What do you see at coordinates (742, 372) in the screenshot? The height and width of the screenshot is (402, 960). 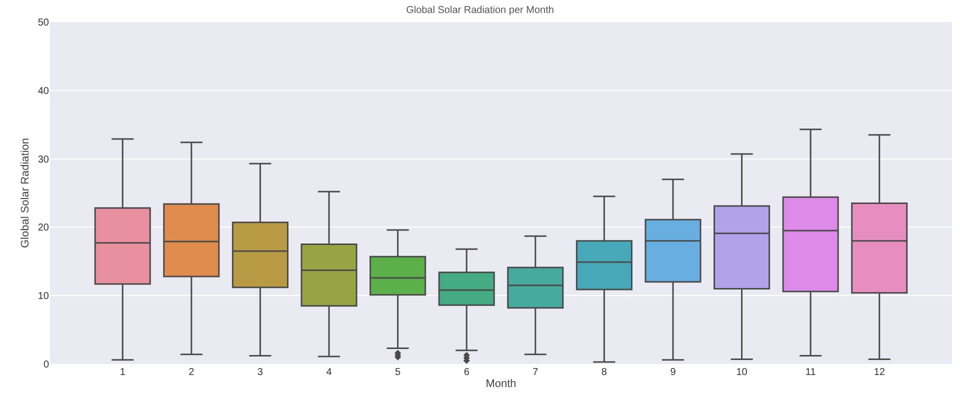 I see `x-tick-label: 10` at bounding box center [742, 372].